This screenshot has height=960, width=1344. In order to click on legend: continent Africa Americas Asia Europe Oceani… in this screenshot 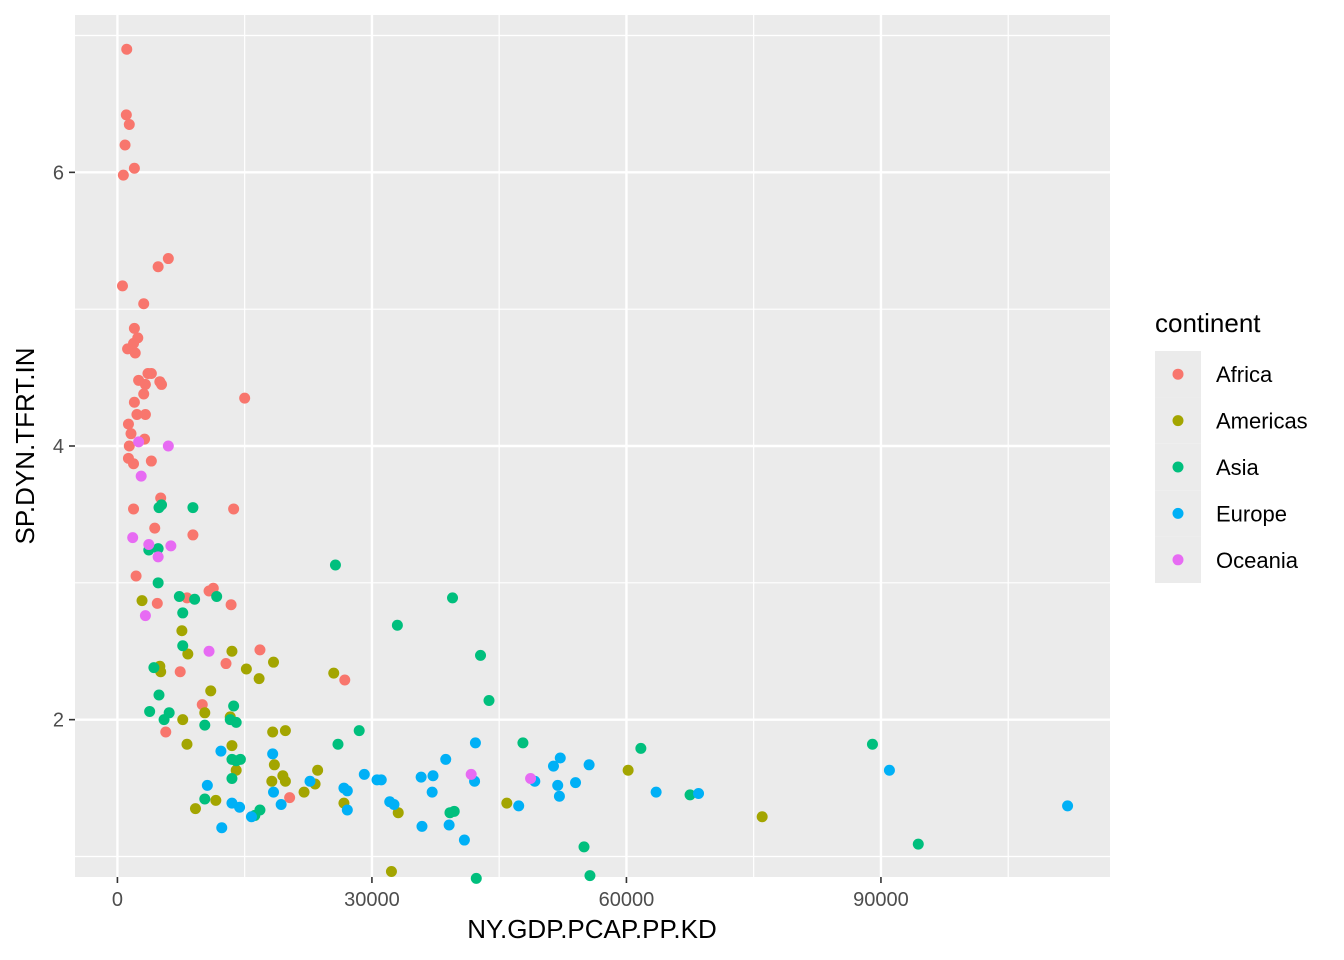, I will do `click(1231, 445)`.